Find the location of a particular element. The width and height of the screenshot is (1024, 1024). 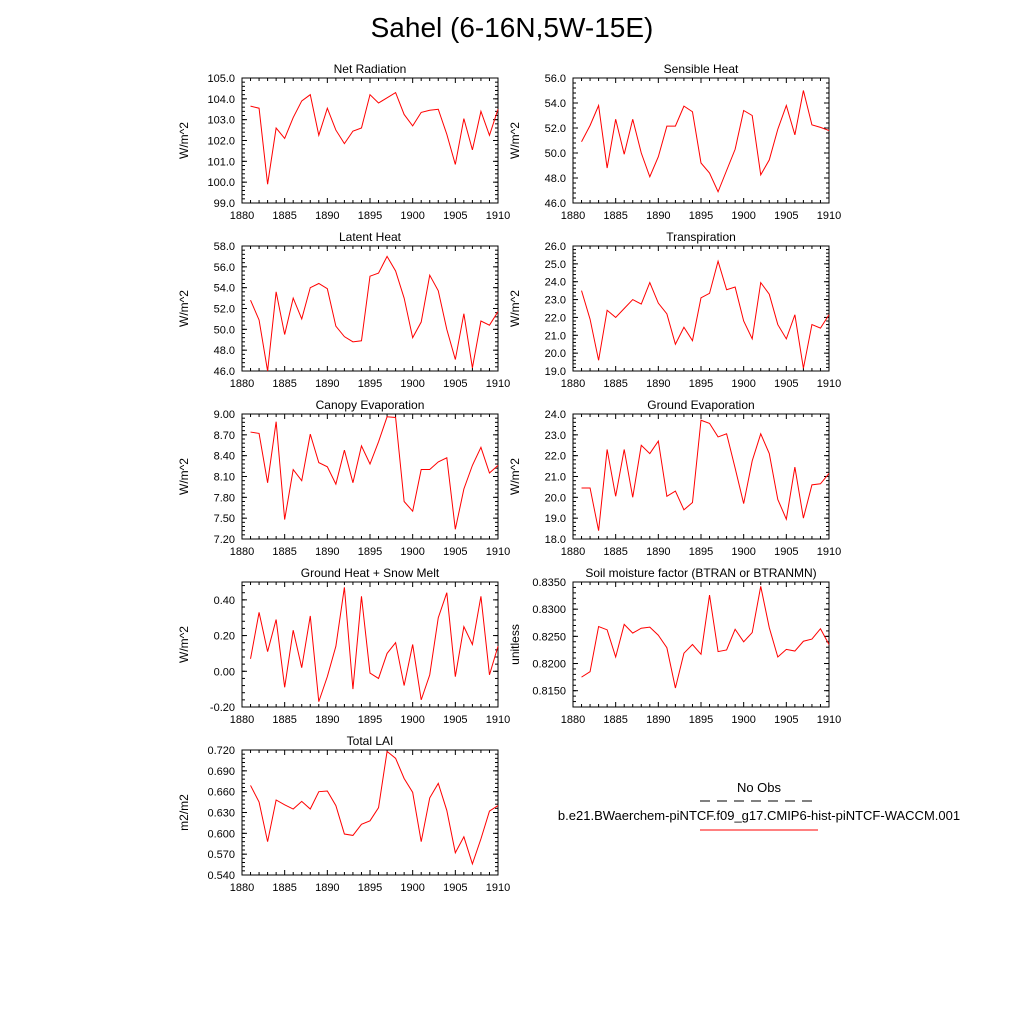

panel-title: Transpiration is located at coordinates (701, 237).